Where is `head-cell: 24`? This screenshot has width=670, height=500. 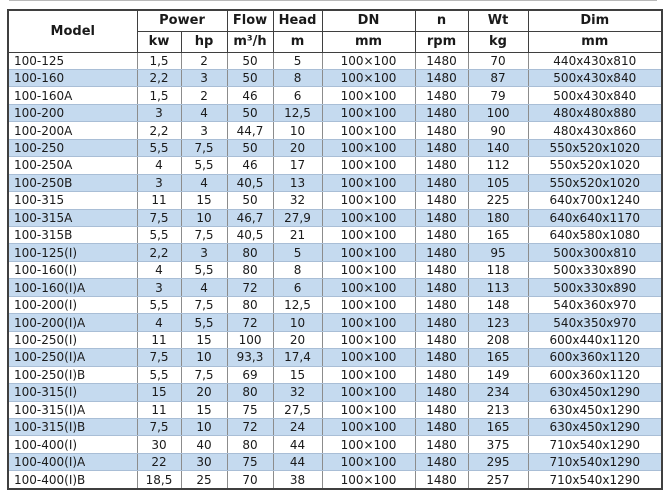 head-cell: 24 is located at coordinates (297, 427).